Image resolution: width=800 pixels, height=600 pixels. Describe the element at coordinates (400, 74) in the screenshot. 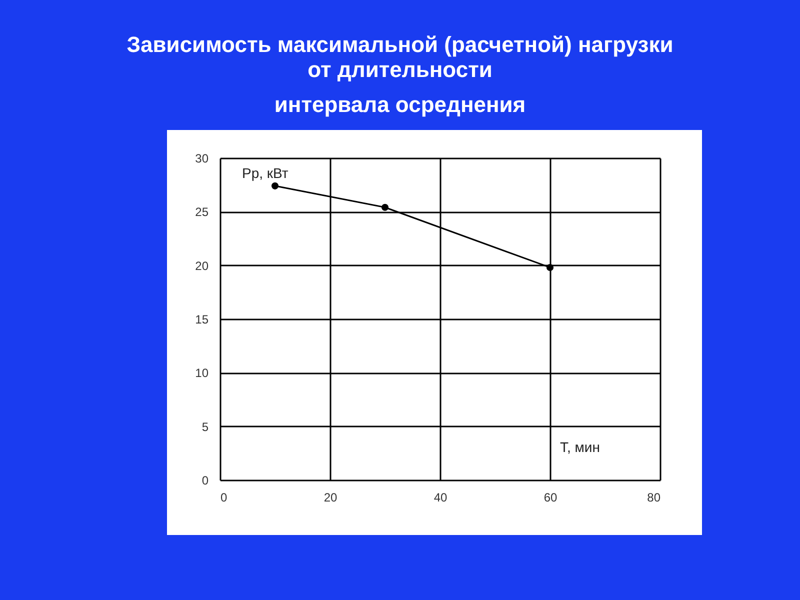

I see `chart-title: Зависимость максимальной (расчетной) нагрузки от длительности интервала осреднения` at that location.